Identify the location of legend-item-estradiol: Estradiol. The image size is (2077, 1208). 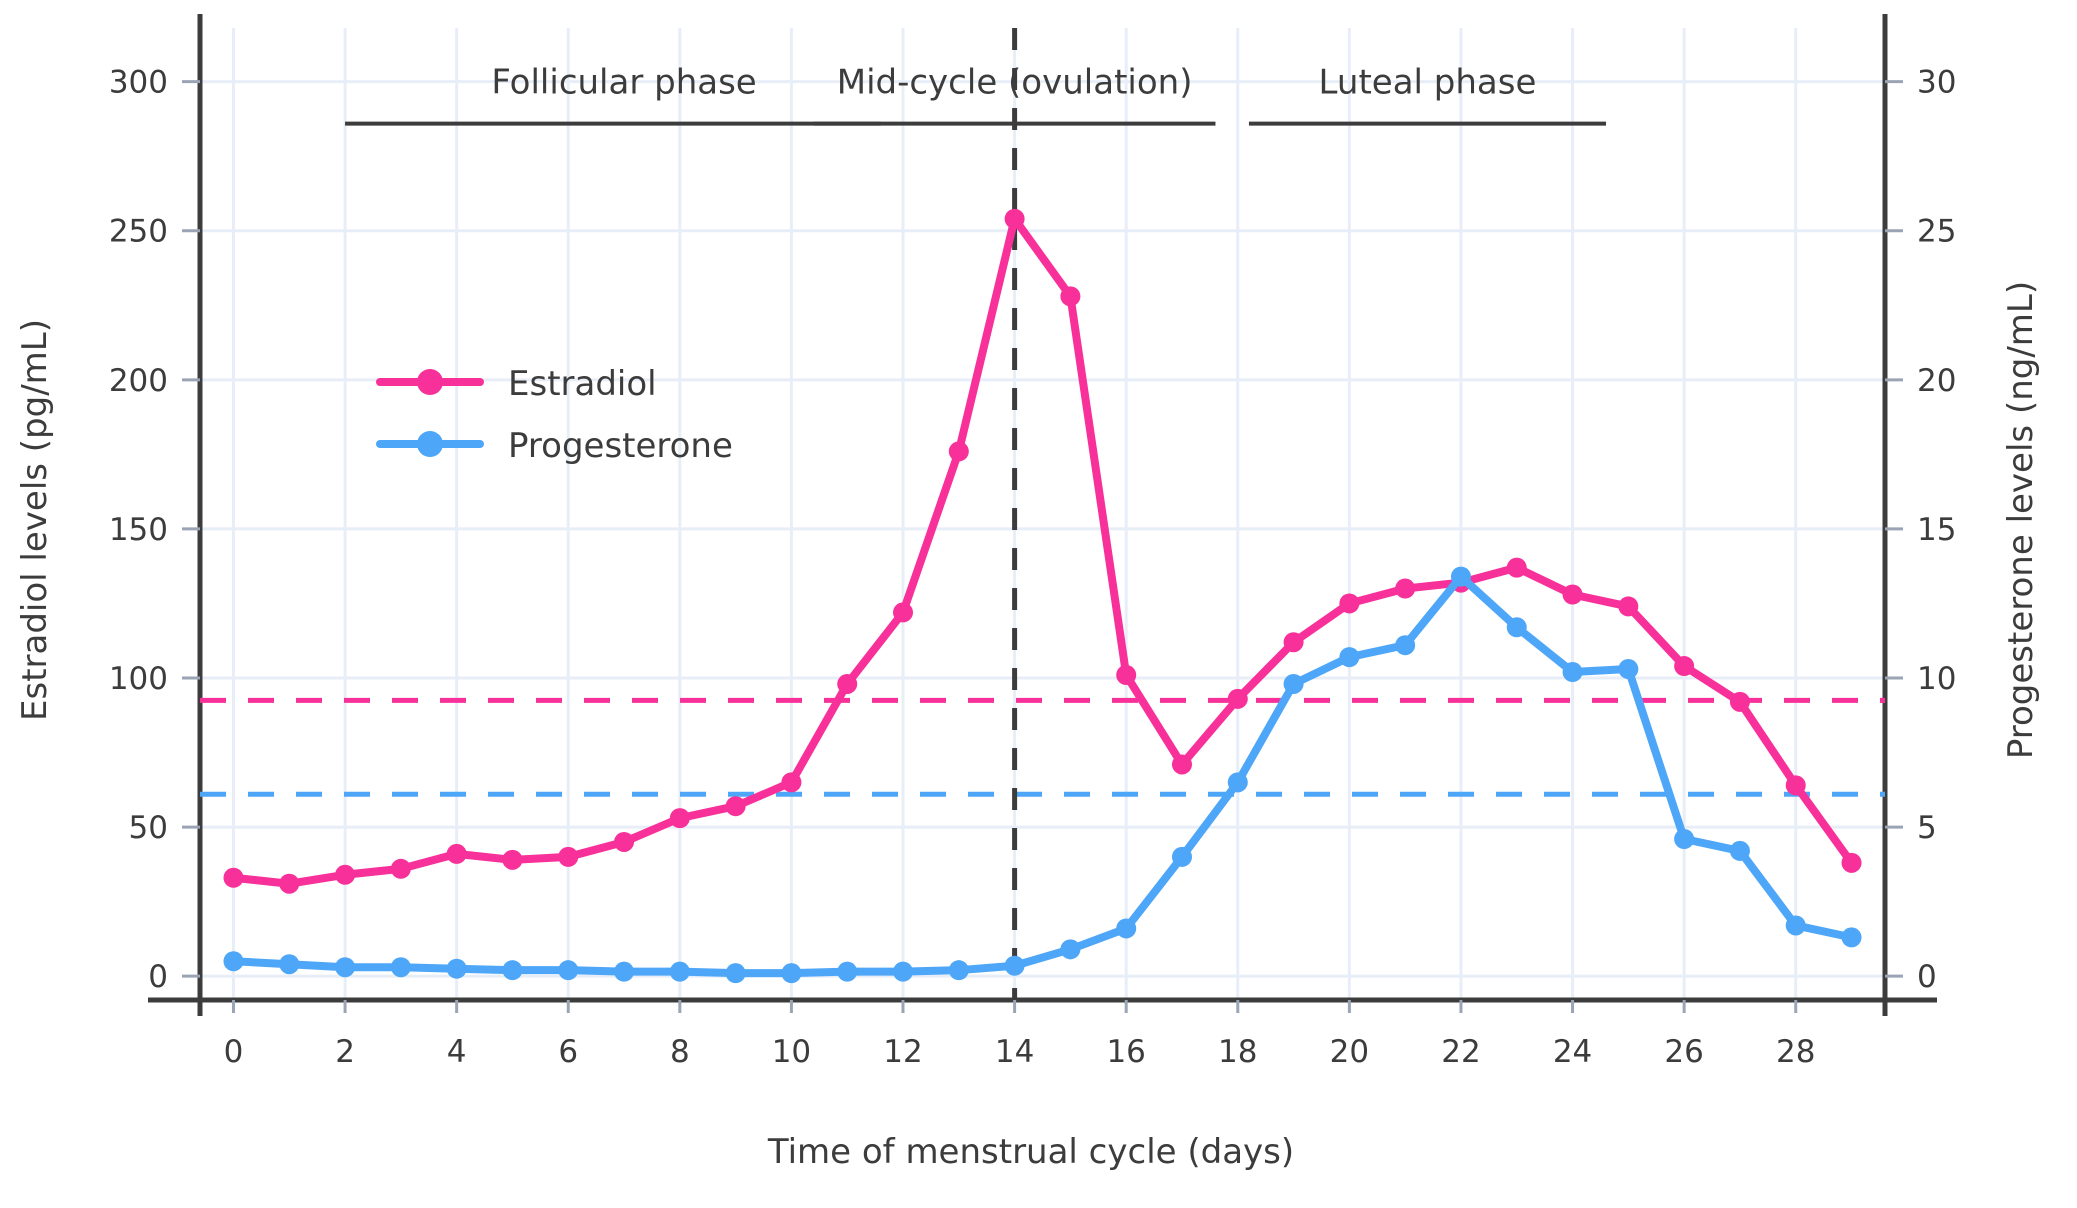
(516, 384).